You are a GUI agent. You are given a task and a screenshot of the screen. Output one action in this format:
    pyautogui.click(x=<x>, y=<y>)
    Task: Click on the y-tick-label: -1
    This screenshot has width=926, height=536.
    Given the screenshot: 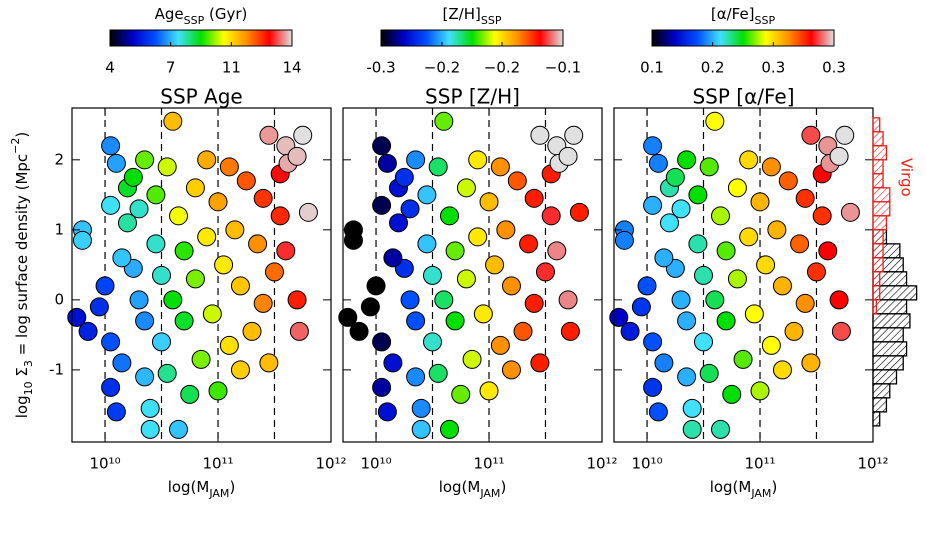 What is the action you would take?
    pyautogui.click(x=56, y=369)
    